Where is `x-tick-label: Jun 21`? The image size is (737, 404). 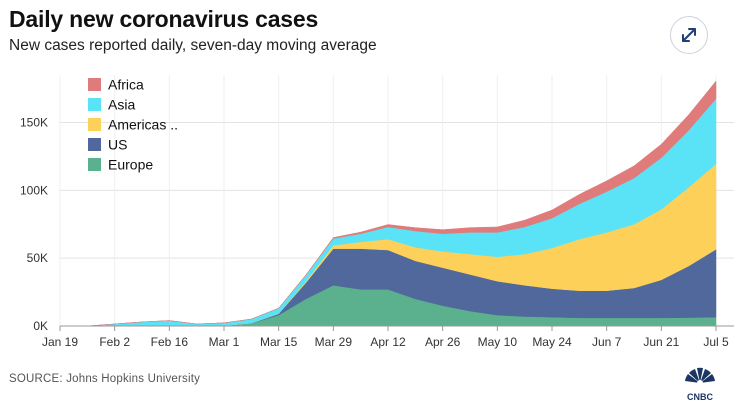 x-tick-label: Jun 21 is located at coordinates (661, 342).